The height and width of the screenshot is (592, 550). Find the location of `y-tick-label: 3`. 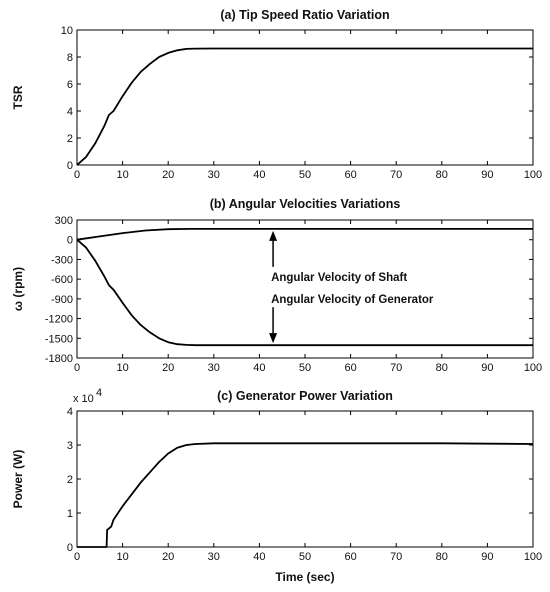

y-tick-label: 3 is located at coordinates (70, 446).